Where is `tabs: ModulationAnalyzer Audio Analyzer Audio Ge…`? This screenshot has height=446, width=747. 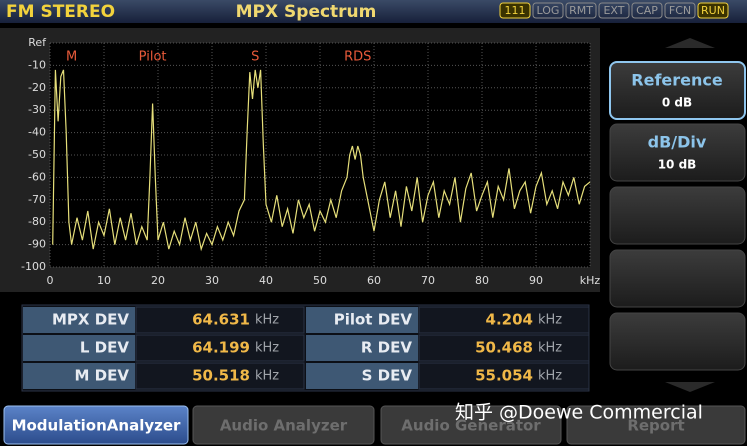 tabs: ModulationAnalyzer Audio Analyzer Audio Ge… is located at coordinates (374, 425).